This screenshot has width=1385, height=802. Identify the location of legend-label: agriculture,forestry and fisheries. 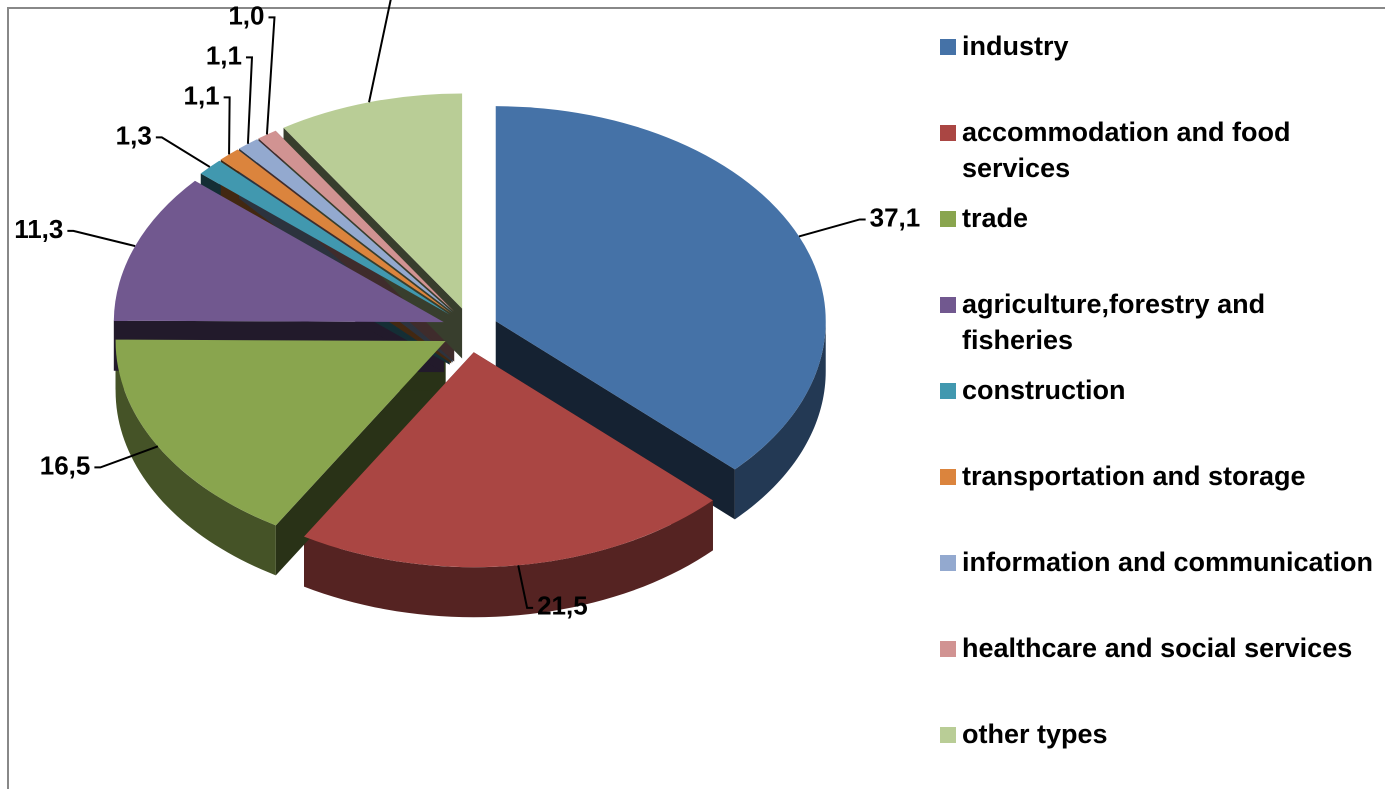
(1114, 322).